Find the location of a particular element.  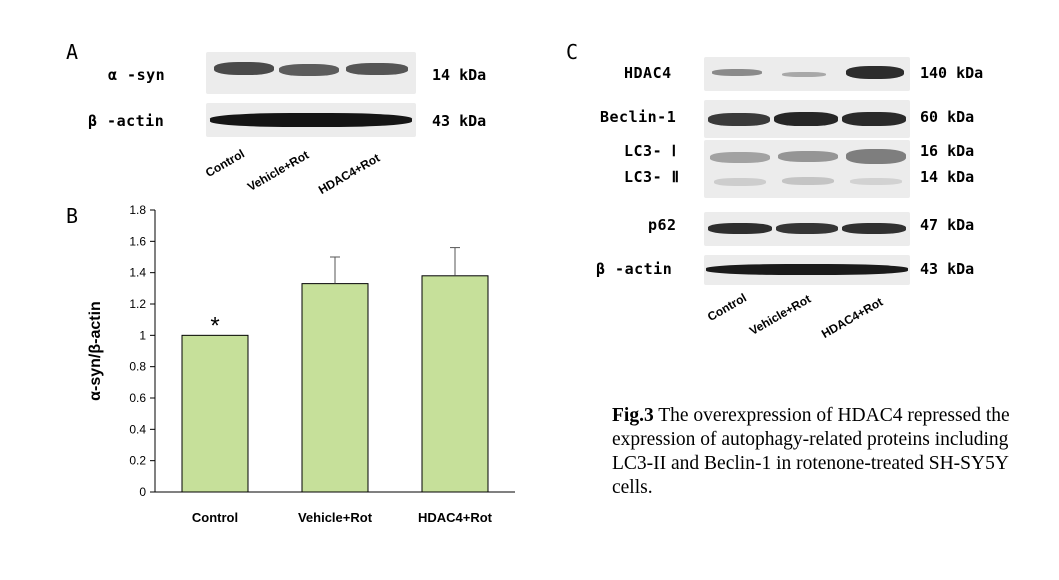

bar-hdac4-rot is located at coordinates (455, 384).